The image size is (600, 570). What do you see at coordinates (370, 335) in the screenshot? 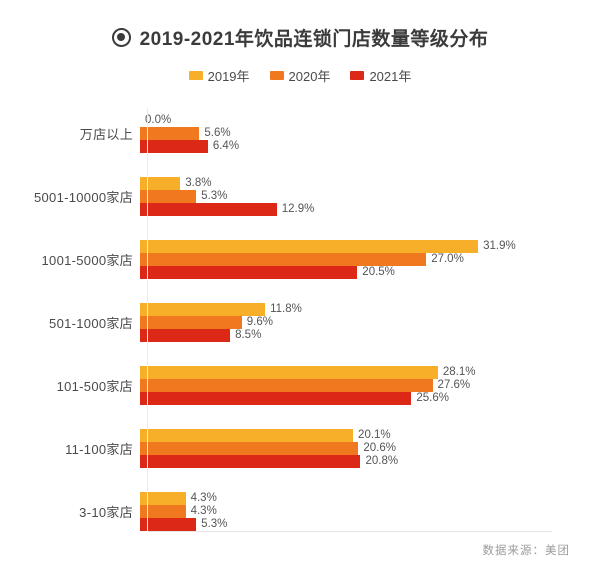
I see `bar-row: 8.5%` at bounding box center [370, 335].